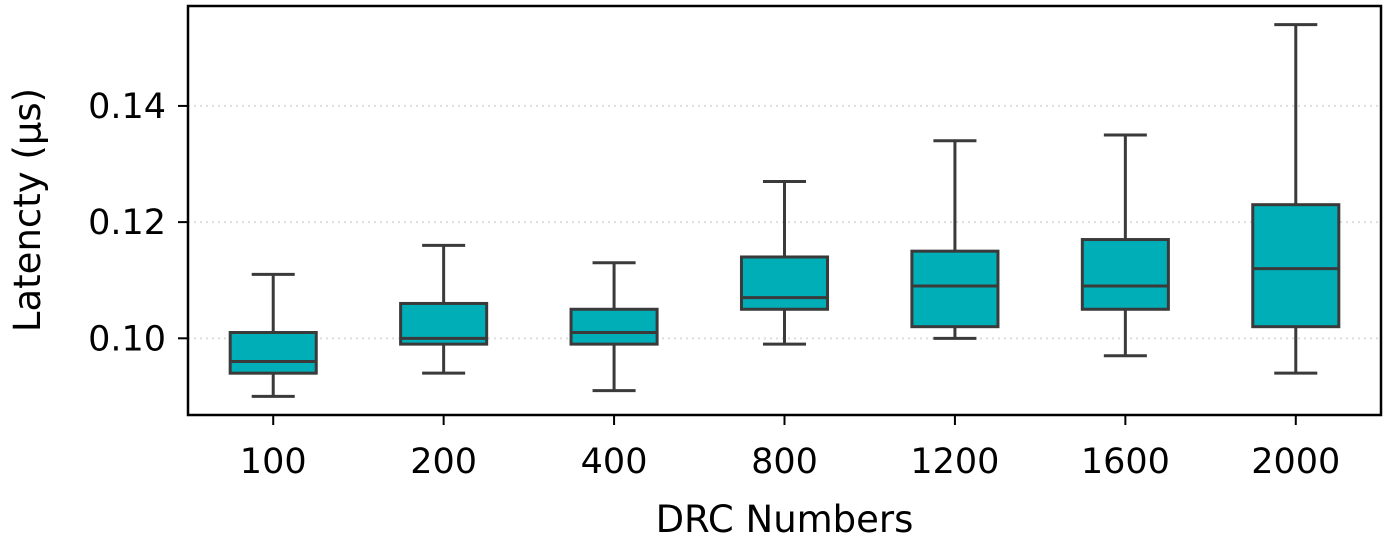  What do you see at coordinates (27, 210) in the screenshot?
I see `y-axis-label: Latencty (µs)` at bounding box center [27, 210].